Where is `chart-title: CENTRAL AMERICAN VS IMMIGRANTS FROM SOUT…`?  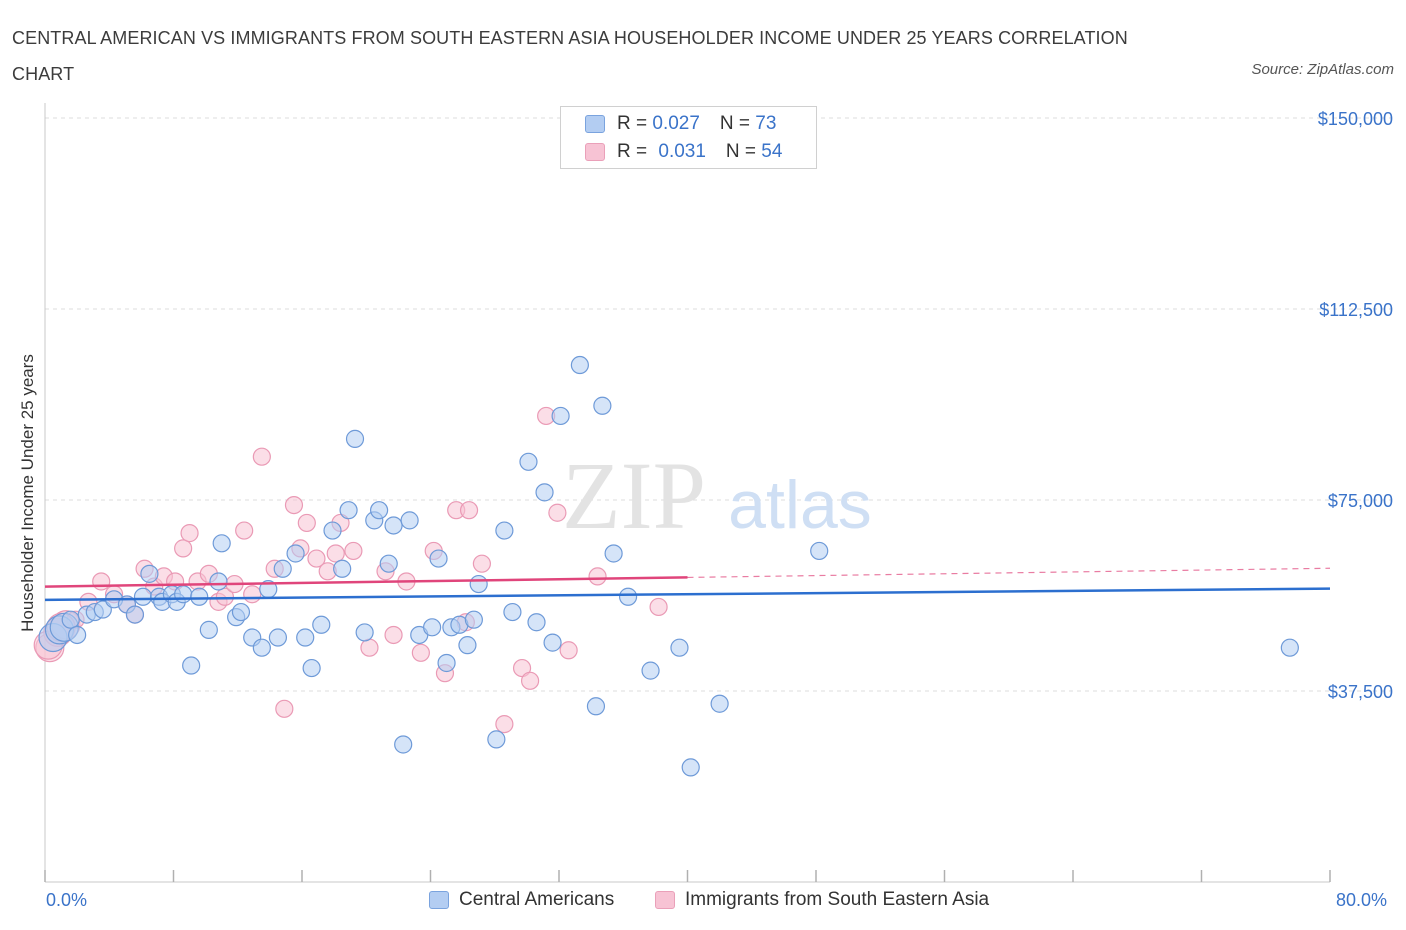
chart-title: CENTRAL AMERICAN VS IMMIGRANTS FROM SOUT… is located at coordinates (570, 56).